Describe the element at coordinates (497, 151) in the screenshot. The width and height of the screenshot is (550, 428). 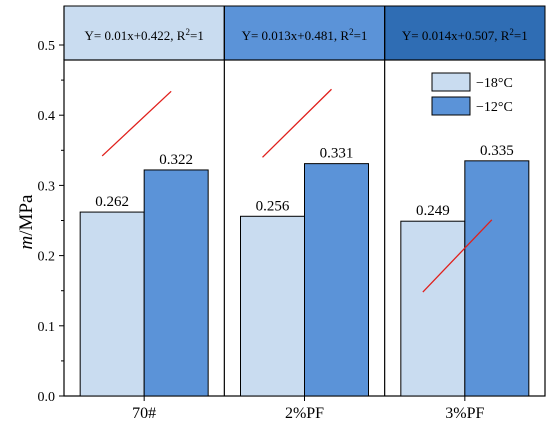
I see `bar-value-label: 0.335` at that location.